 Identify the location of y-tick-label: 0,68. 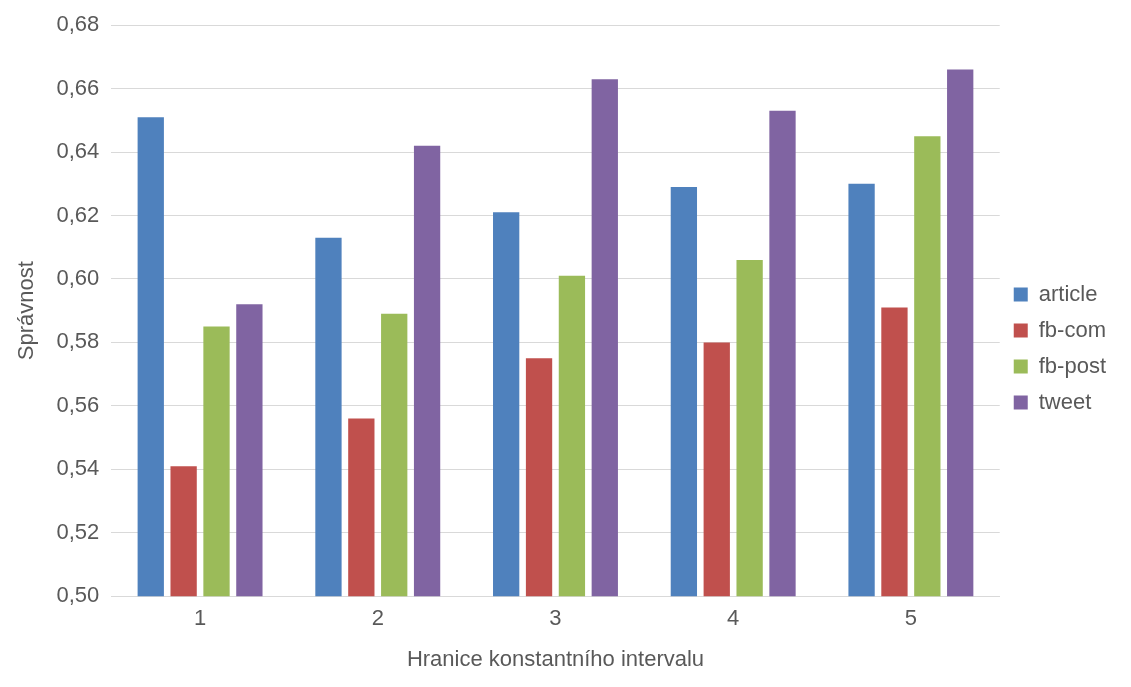
(78, 24).